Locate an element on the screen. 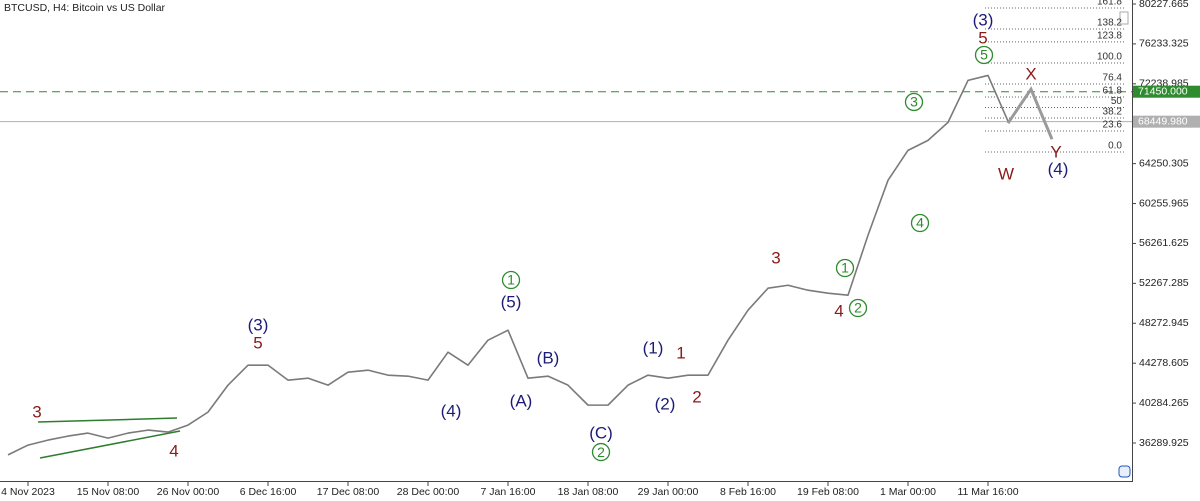 The height and width of the screenshot is (501, 1200). wave-label: (C) is located at coordinates (601, 433).